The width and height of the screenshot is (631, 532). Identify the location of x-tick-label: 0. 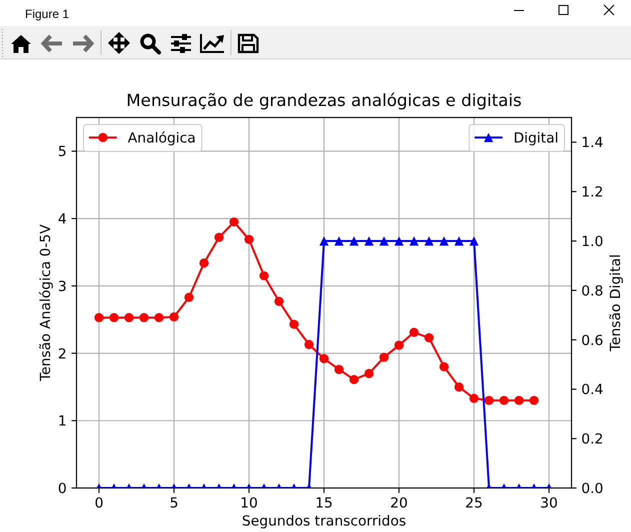
(99, 504).